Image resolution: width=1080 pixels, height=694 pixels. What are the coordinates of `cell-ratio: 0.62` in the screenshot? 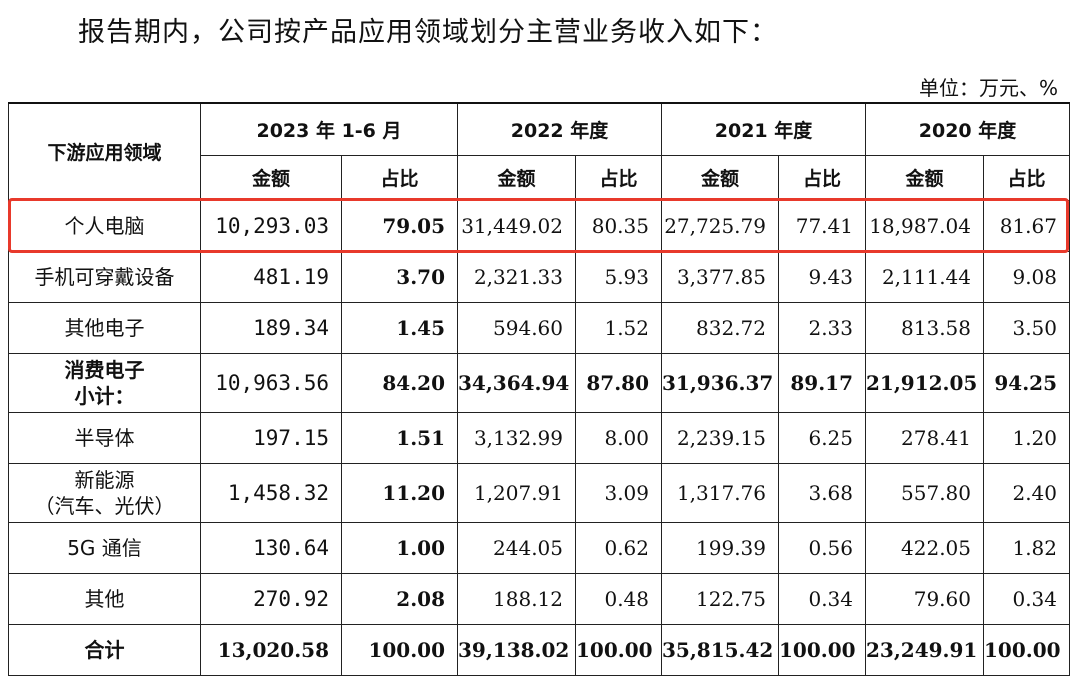 It's located at (618, 547).